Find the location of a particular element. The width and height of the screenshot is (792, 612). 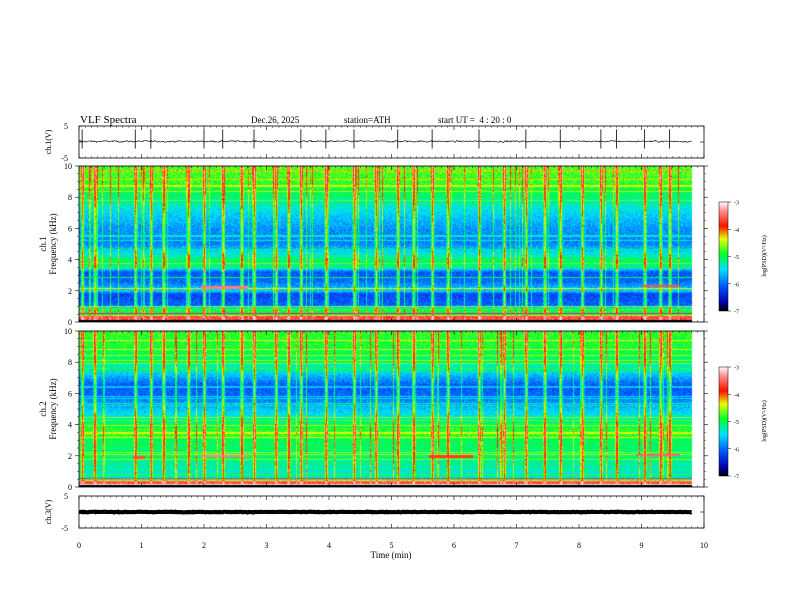

ch2-frequency-axis-label: Frequency (kHz) is located at coordinates (53, 408).